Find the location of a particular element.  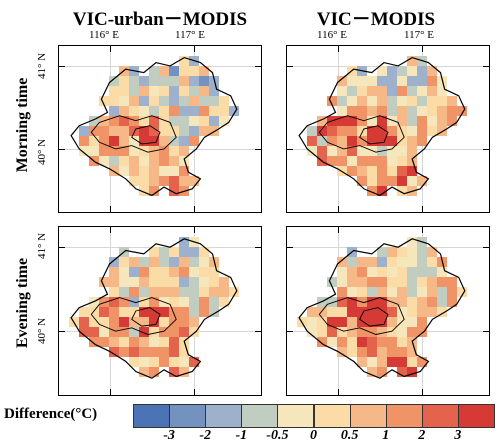

legend-tick-label: 1 is located at coordinates (386, 435).